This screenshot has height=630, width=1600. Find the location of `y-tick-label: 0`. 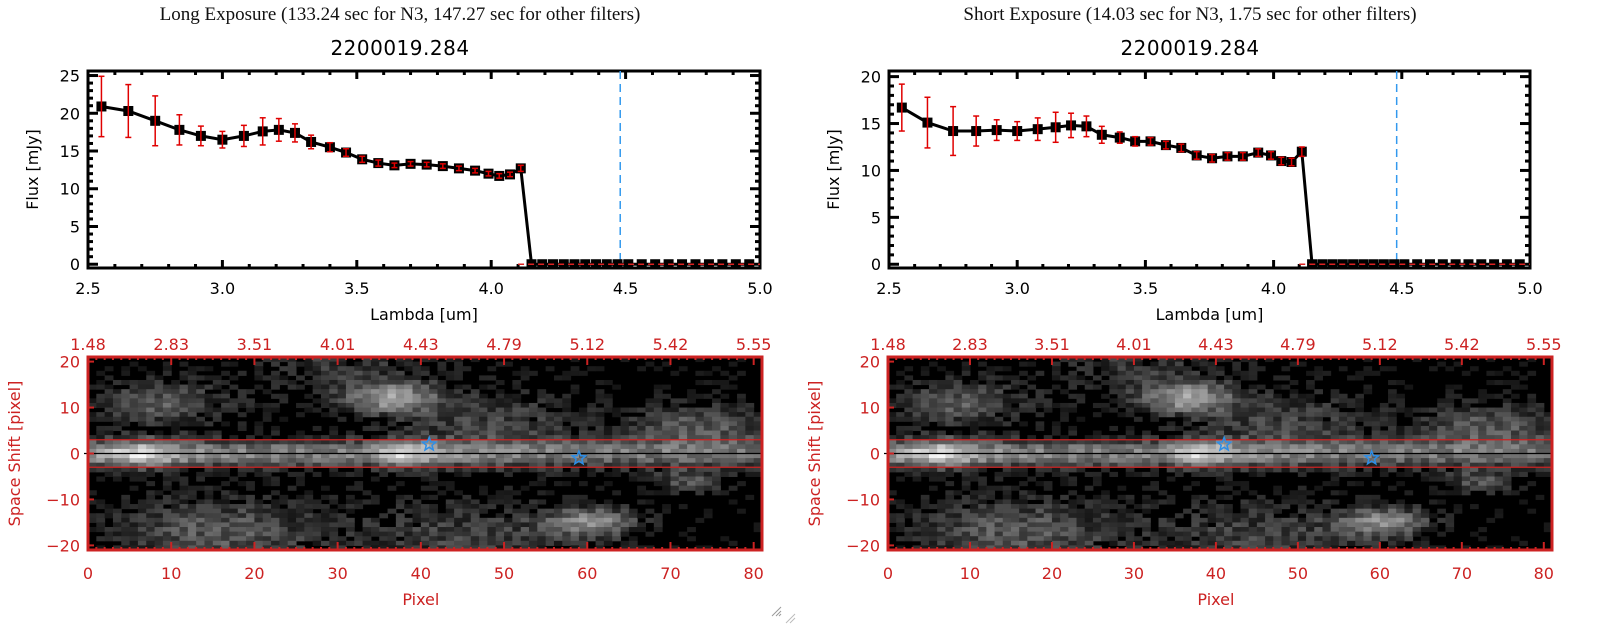

y-tick-label: 0 is located at coordinates (75, 454).